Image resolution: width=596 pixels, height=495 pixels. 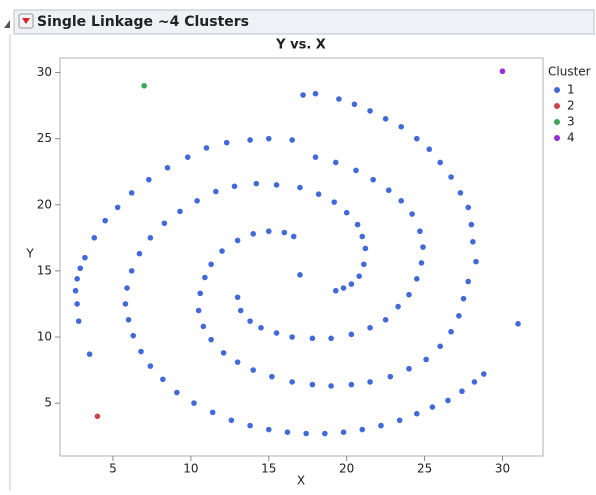 What do you see at coordinates (300, 45) in the screenshot?
I see `chart-title: Y vs. X` at bounding box center [300, 45].